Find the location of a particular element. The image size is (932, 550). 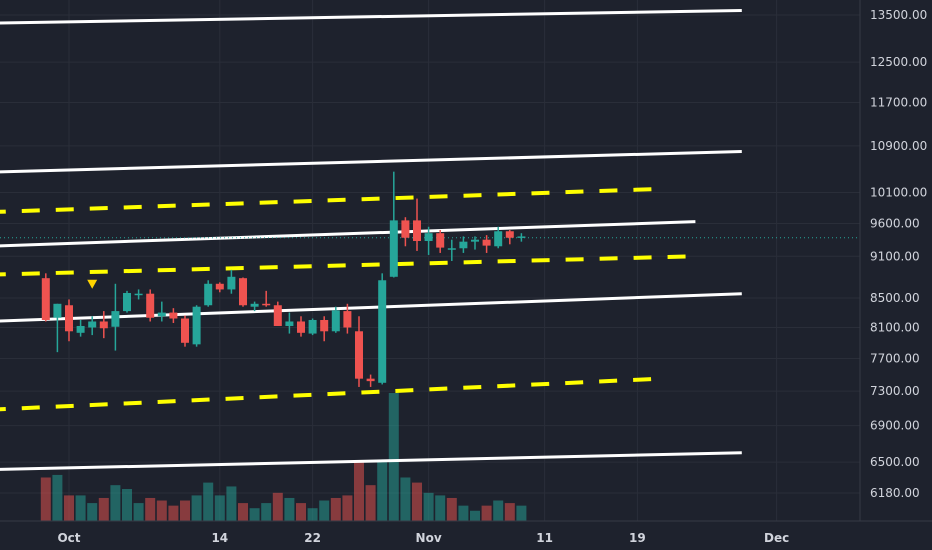

x-tick-label: Nov is located at coordinates (429, 538).